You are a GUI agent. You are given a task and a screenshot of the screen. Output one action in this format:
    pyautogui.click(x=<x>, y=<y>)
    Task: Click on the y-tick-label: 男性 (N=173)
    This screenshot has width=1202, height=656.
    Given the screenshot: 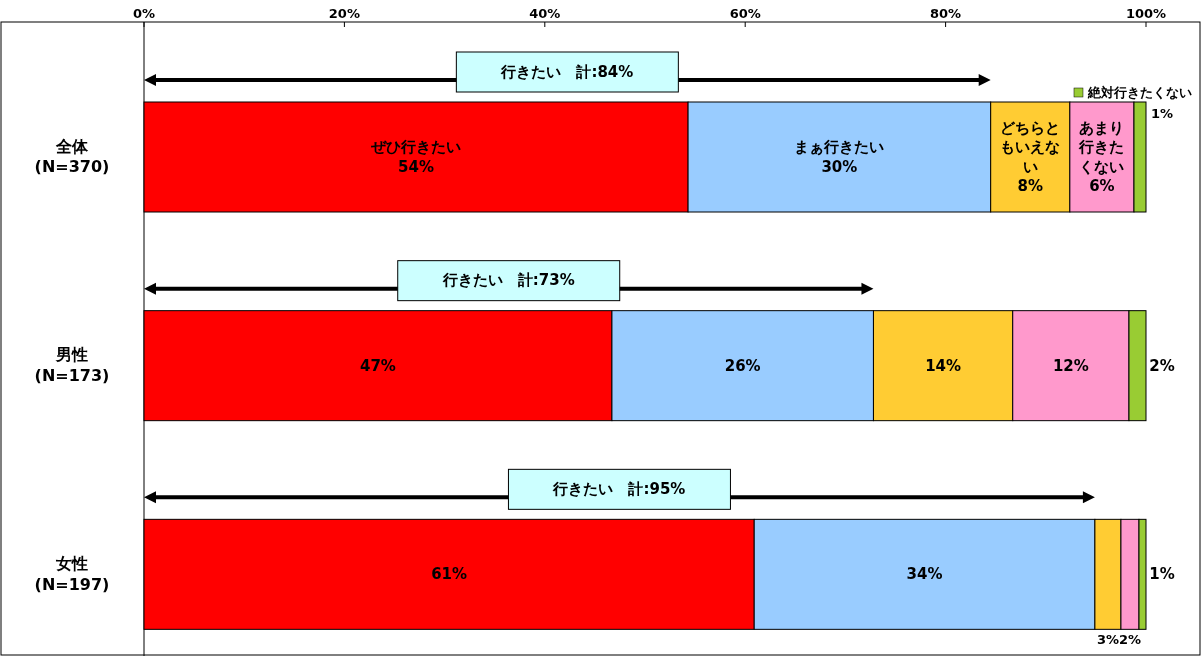 What is the action you would take?
    pyautogui.click(x=72, y=364)
    